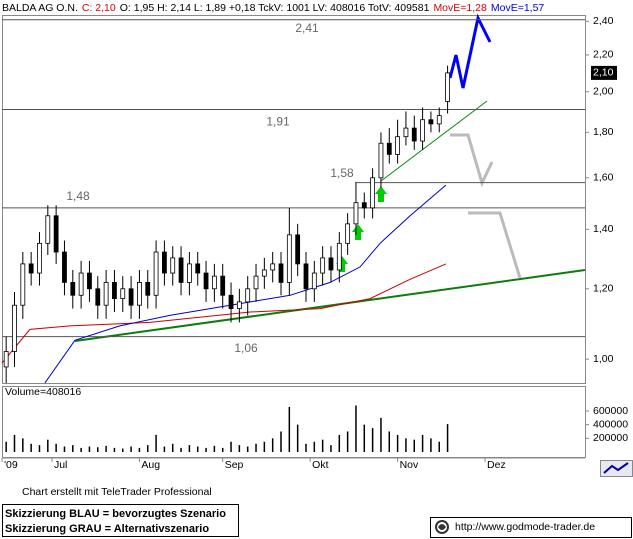  Describe the element at coordinates (99, 8) in the screenshot. I see `header-part: C: 2,10` at that location.